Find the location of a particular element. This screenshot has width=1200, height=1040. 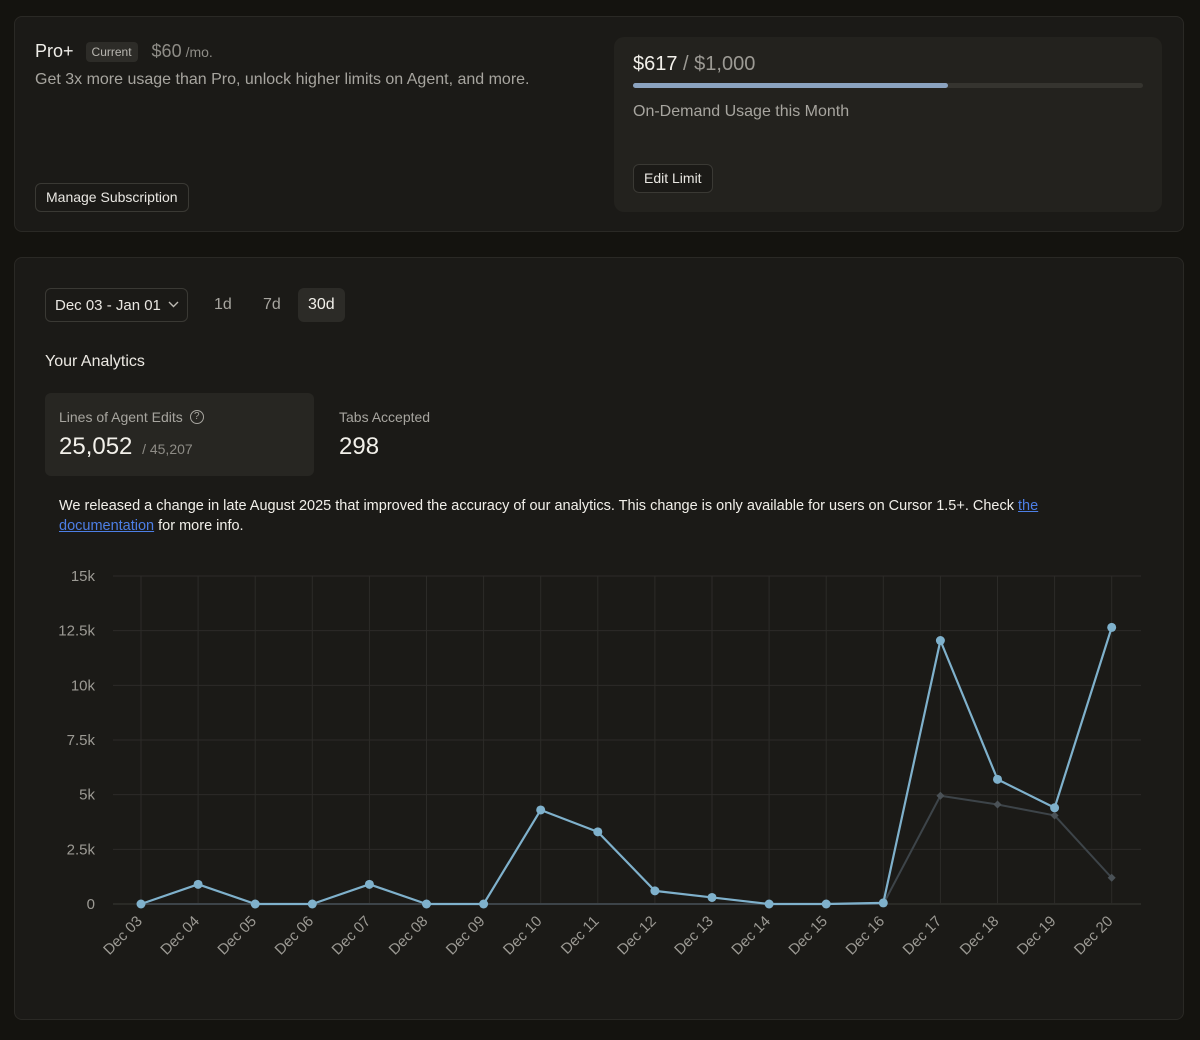

date-range-value: Dec 03 - Jan 01 is located at coordinates (108, 305).